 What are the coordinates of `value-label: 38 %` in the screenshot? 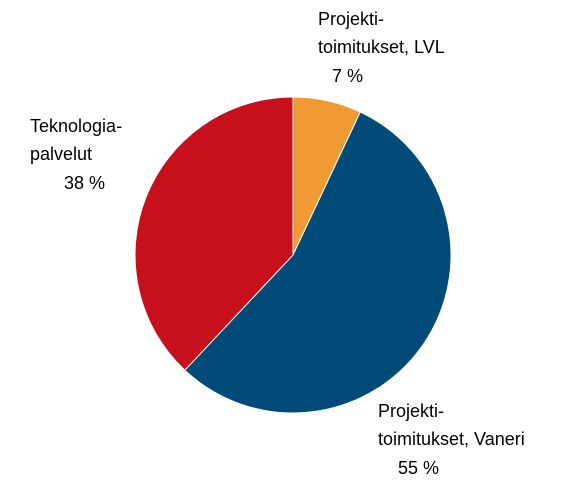 It's located at (84, 183).